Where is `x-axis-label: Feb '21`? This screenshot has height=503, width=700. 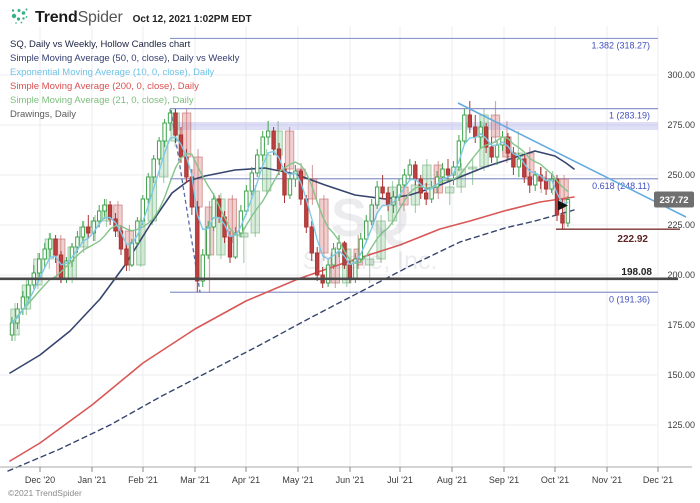 x-axis-label: Feb '21 is located at coordinates (143, 480).